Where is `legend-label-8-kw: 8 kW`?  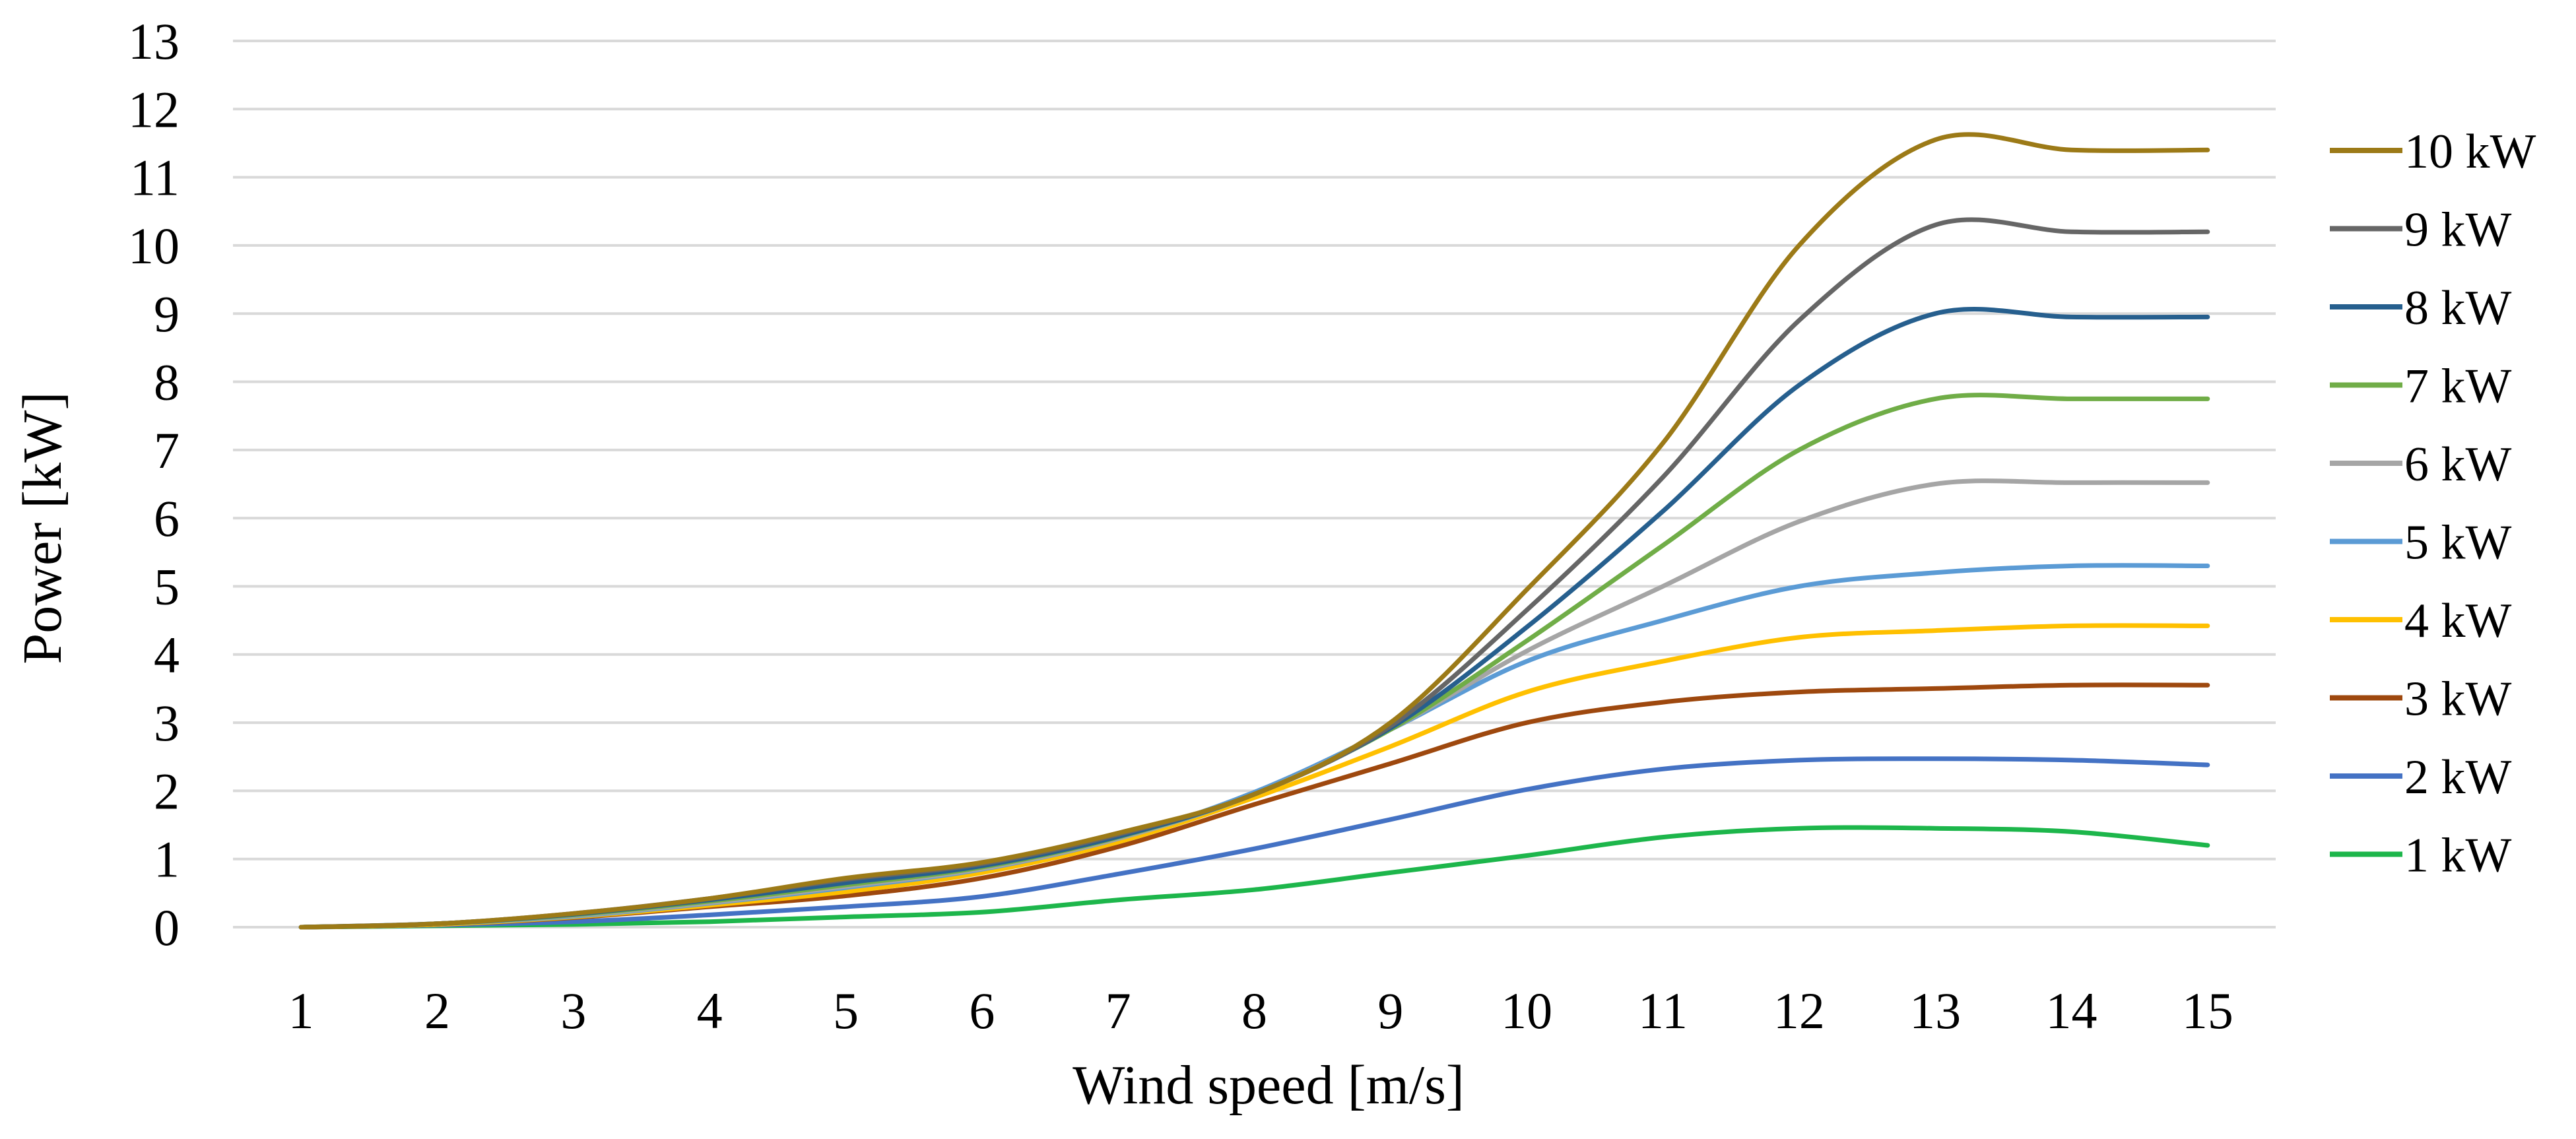
legend-label-8-kw: 8 kW is located at coordinates (2458, 308).